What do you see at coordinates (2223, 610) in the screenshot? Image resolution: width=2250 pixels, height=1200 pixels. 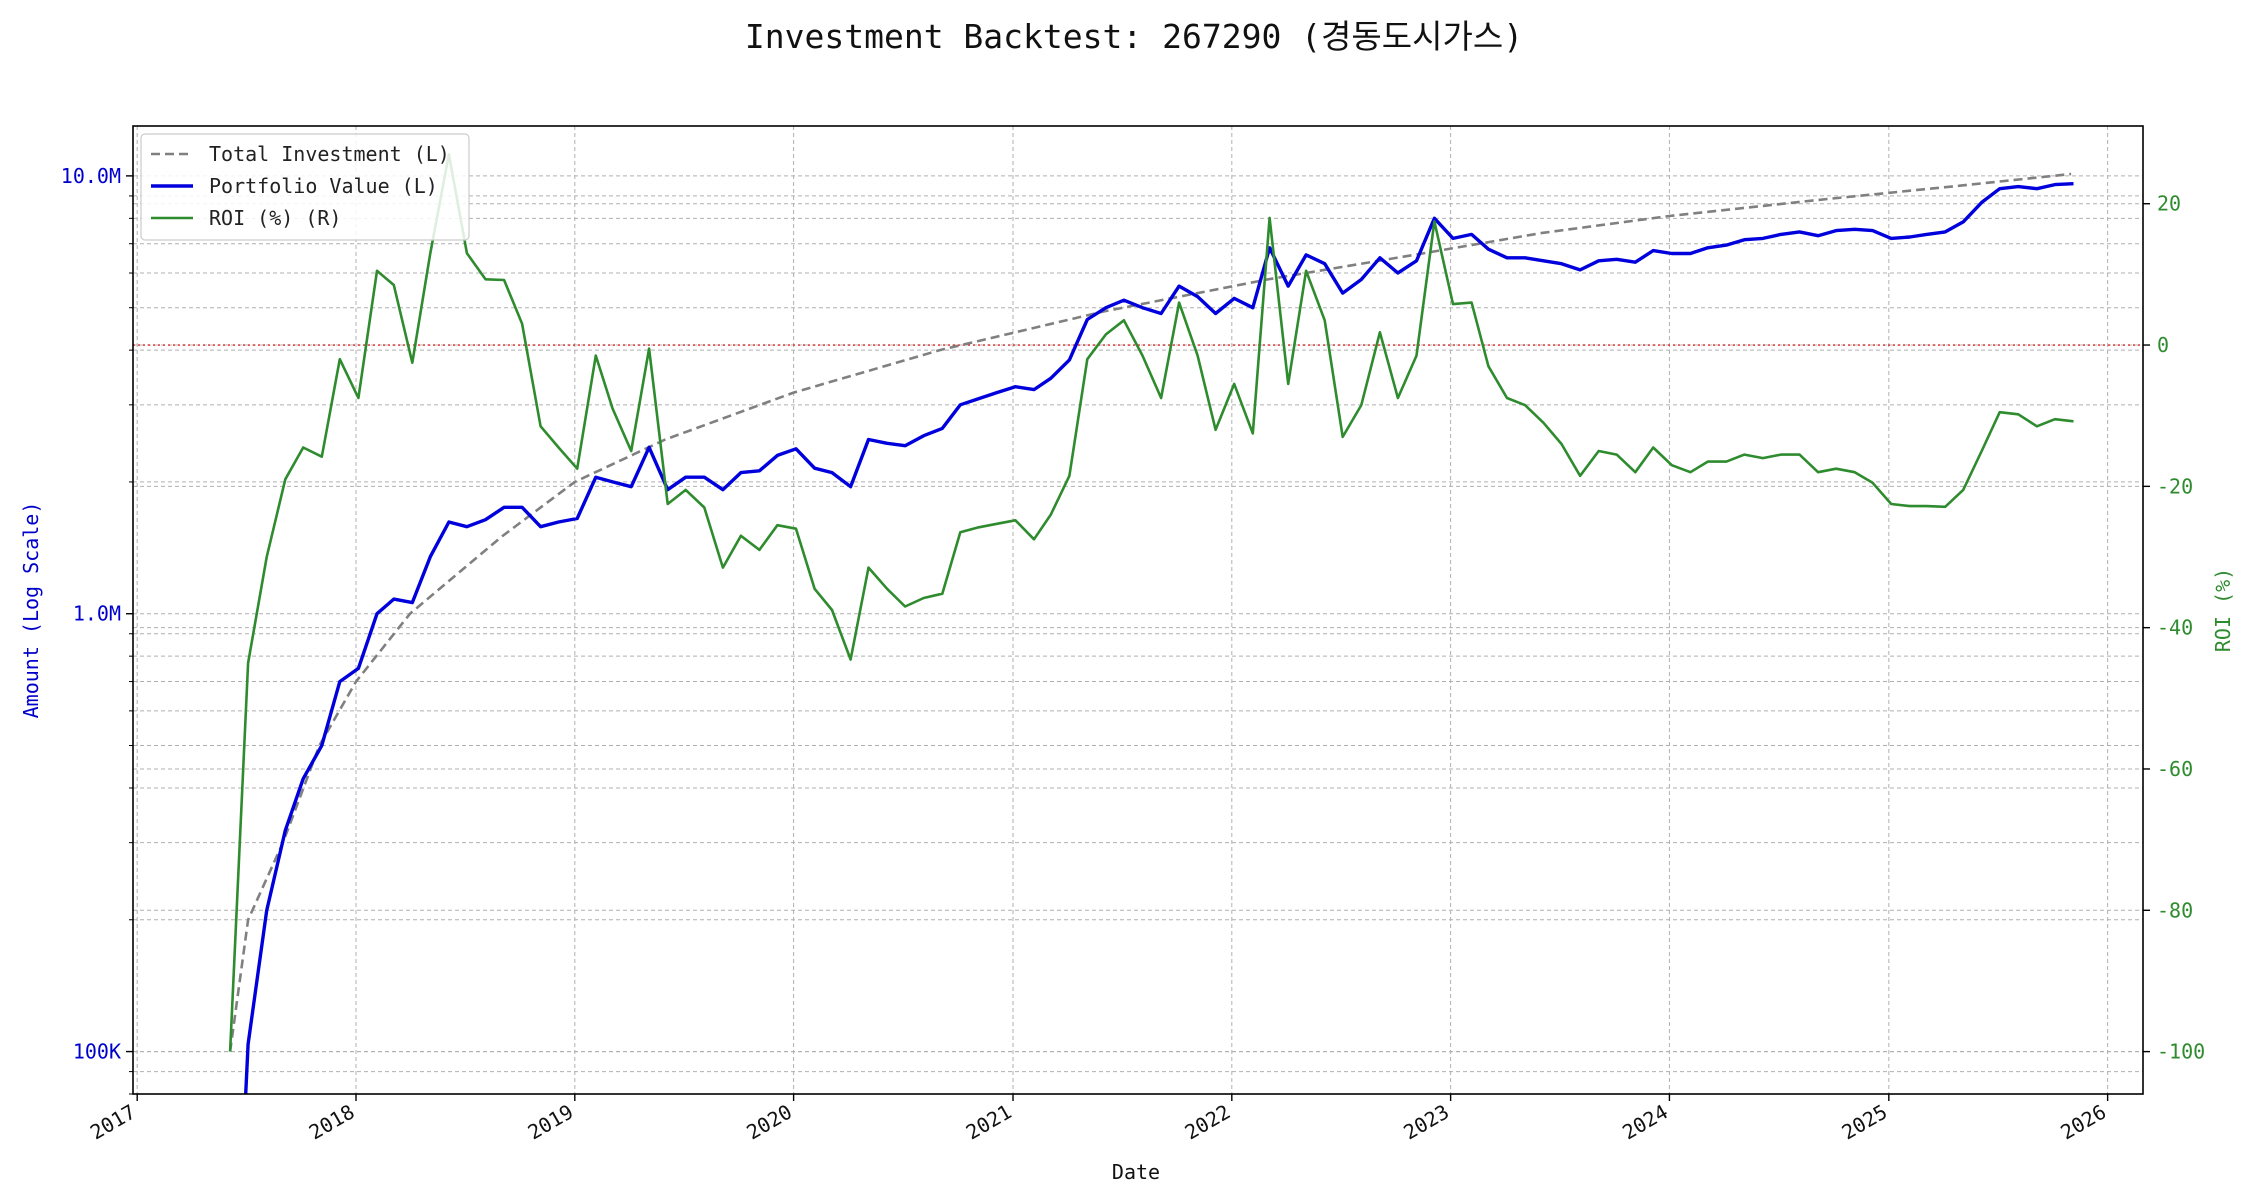 I see `right-axis-label: ROI (%)` at bounding box center [2223, 610].